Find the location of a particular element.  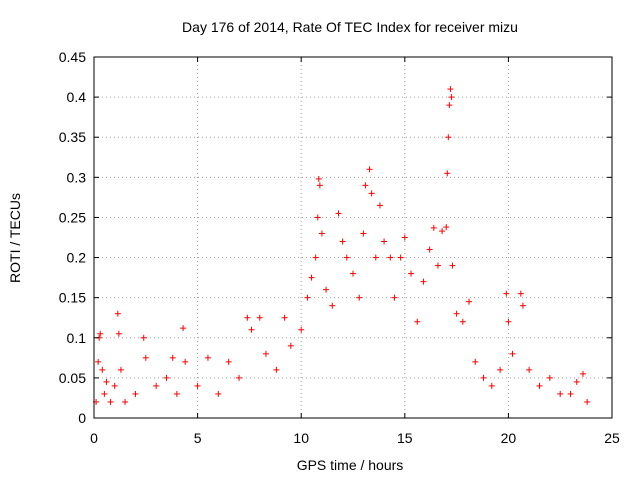

y-tick-label: 0.3 is located at coordinates (77, 177).